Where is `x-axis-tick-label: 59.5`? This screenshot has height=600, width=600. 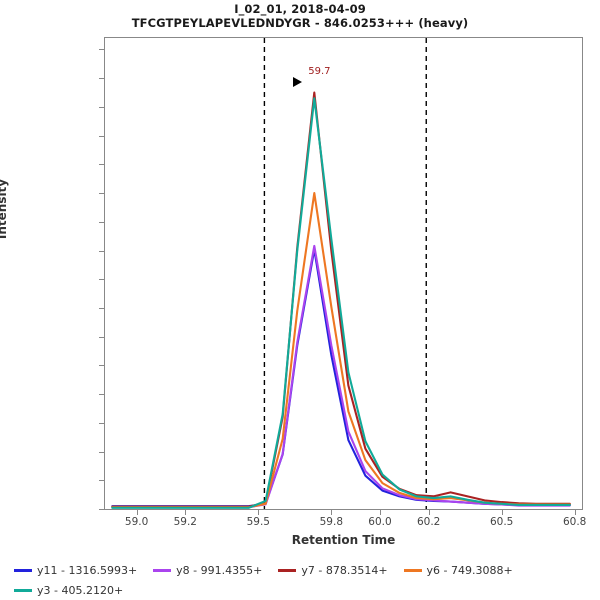
x-axis-tick-label: 59.5 is located at coordinates (258, 522).